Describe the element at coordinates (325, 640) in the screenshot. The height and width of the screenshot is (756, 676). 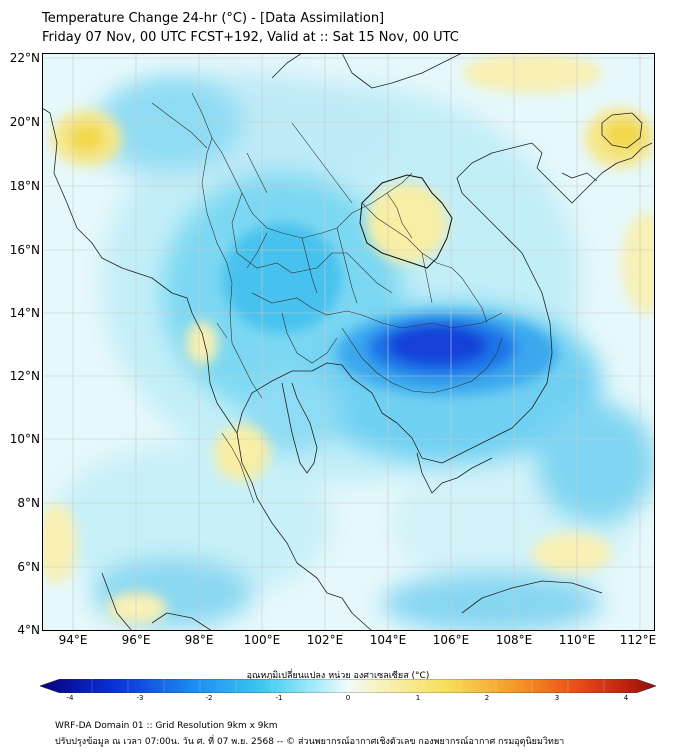
I see `lon-label: 102°E` at that location.